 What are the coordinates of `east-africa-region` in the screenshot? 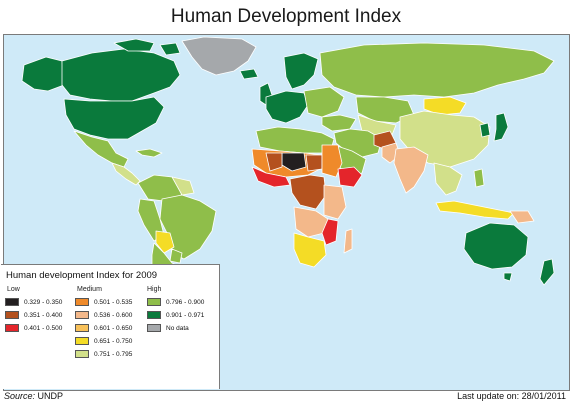 It's located at (335, 202).